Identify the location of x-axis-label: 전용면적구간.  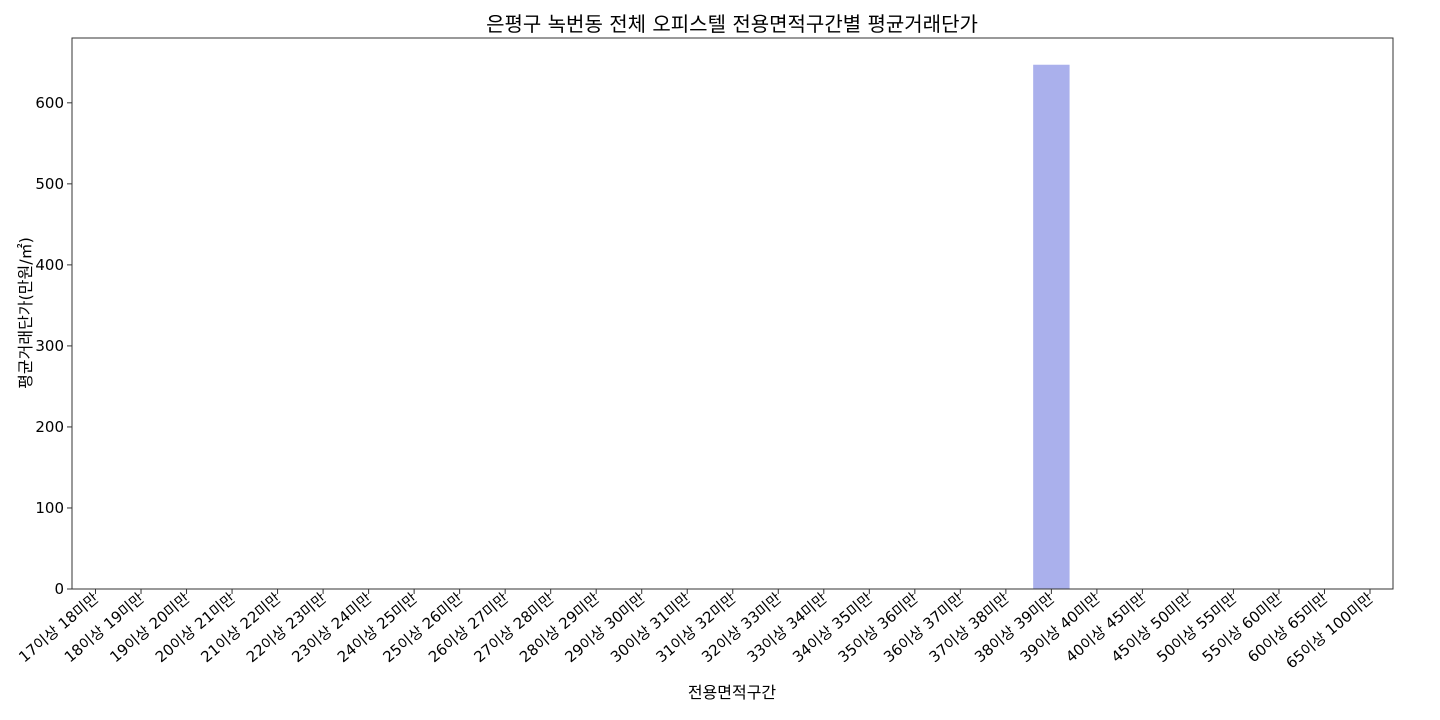
(732, 692).